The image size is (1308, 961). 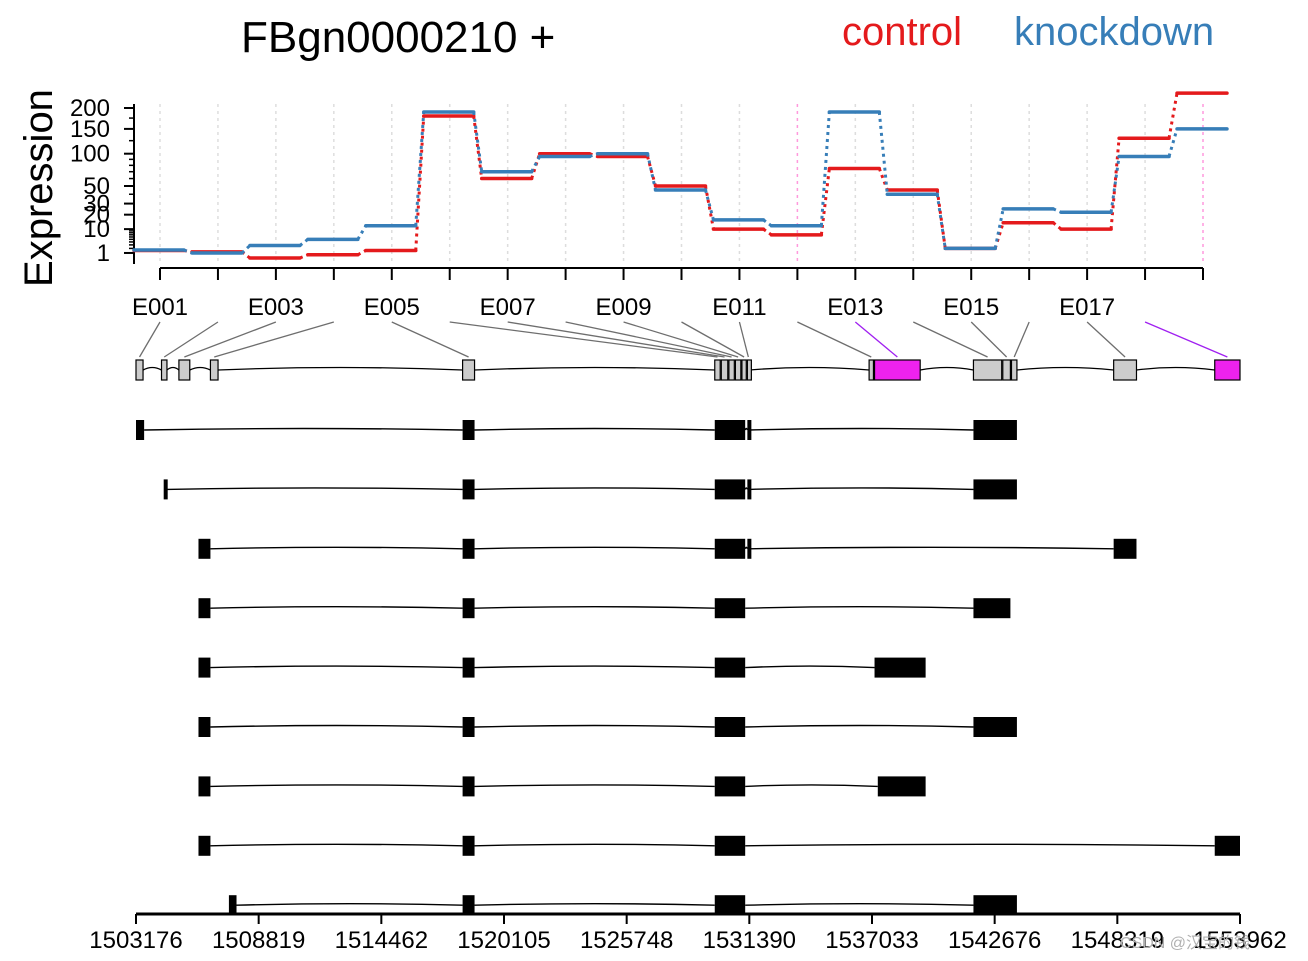 What do you see at coordinates (989, 339) in the screenshot?
I see `connector-e015` at bounding box center [989, 339].